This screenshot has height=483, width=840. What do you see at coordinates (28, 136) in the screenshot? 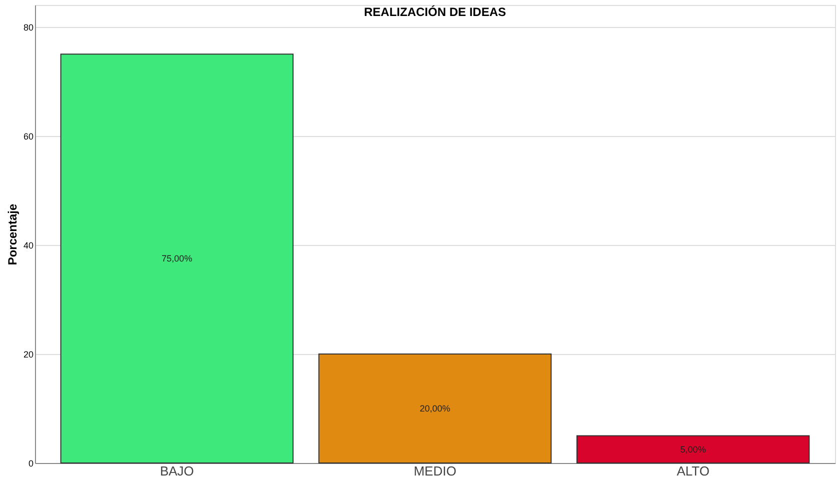
I see `y-tick-label: 60` at bounding box center [28, 136].